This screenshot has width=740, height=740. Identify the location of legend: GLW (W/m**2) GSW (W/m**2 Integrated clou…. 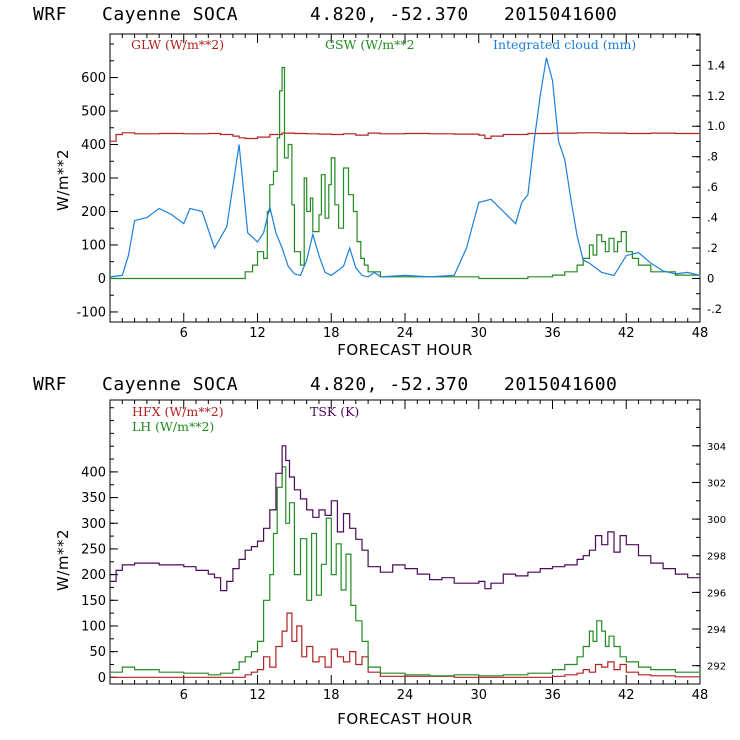
(383, 44).